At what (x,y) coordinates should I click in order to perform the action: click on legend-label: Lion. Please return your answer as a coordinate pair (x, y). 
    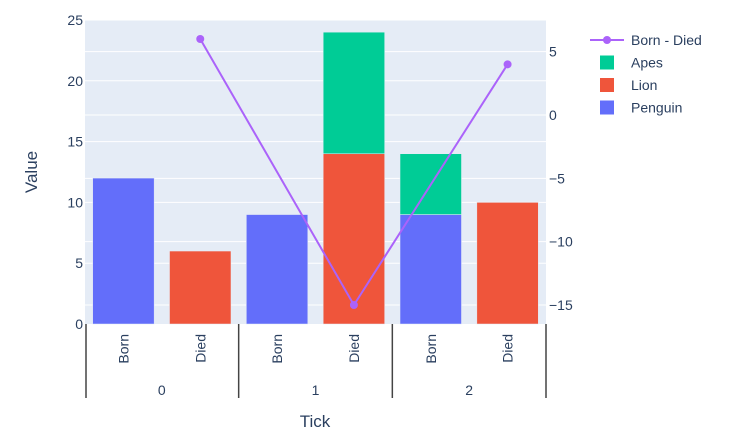
    Looking at the image, I should click on (644, 85).